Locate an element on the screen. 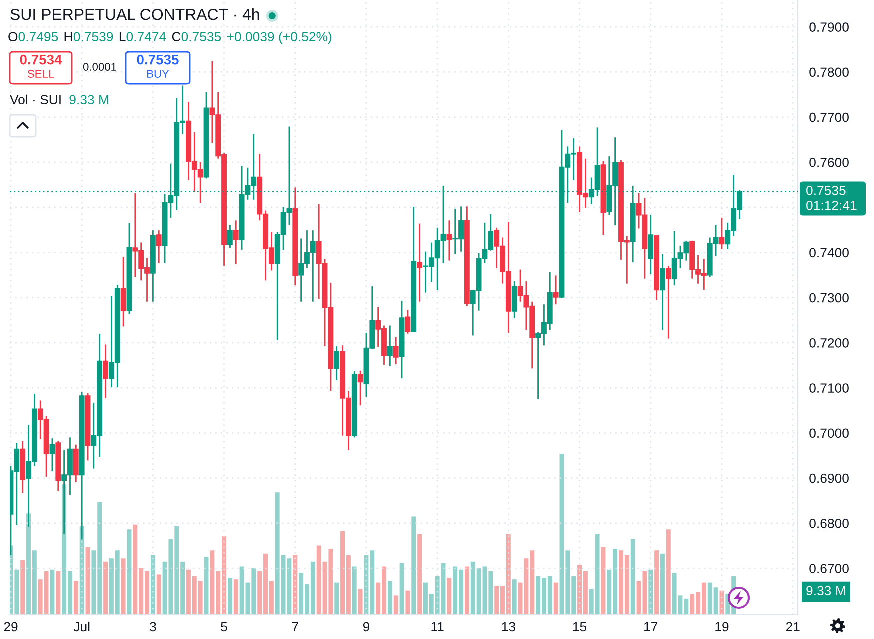  y-tick-label: 0.7900 is located at coordinates (829, 27).